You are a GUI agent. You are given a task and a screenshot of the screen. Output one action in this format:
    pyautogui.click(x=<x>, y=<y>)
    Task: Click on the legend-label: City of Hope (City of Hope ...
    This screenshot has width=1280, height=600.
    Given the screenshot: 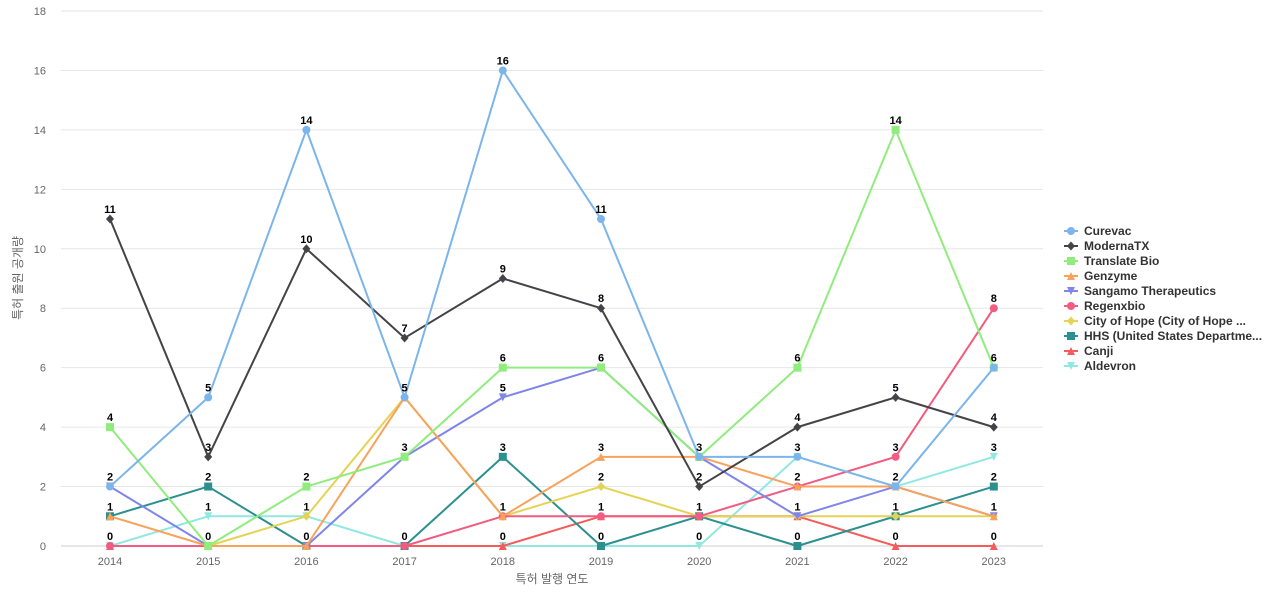 What is the action you would take?
    pyautogui.click(x=1165, y=321)
    